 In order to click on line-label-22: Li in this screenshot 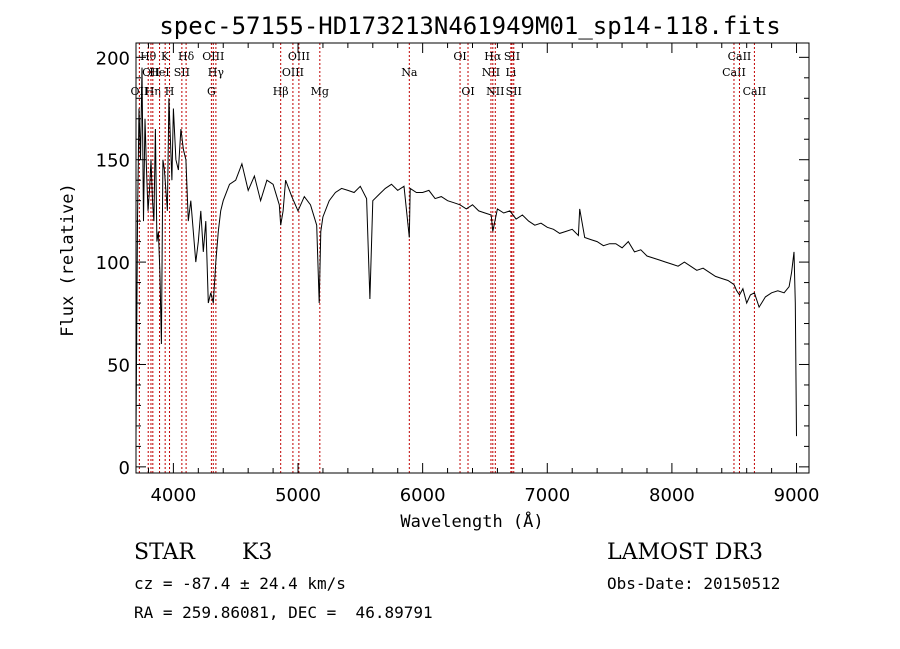, I will do `click(510, 72)`.